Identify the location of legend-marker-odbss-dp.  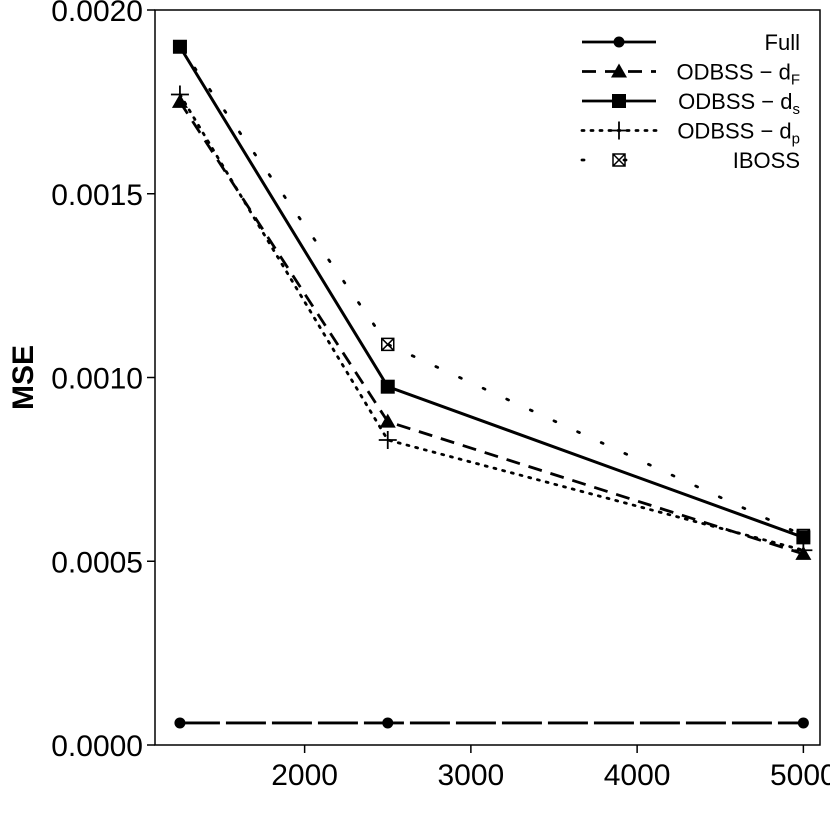
(619, 130).